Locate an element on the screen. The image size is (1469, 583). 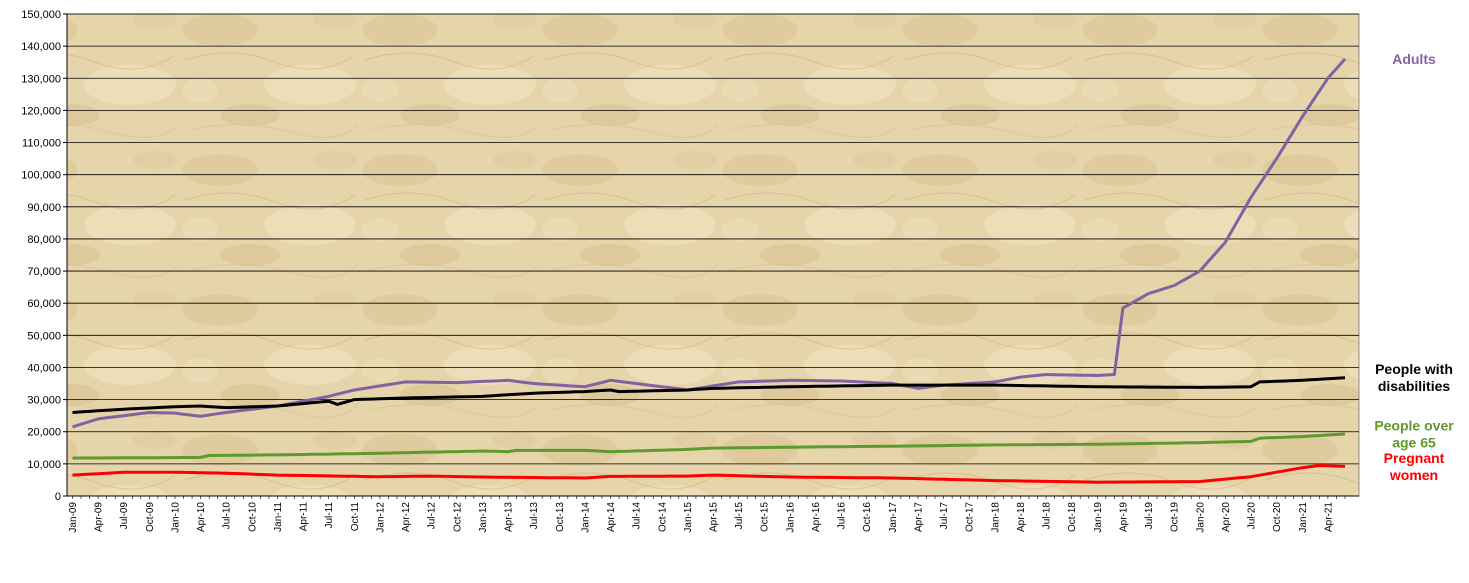
series-label: Adults is located at coordinates (1414, 59).